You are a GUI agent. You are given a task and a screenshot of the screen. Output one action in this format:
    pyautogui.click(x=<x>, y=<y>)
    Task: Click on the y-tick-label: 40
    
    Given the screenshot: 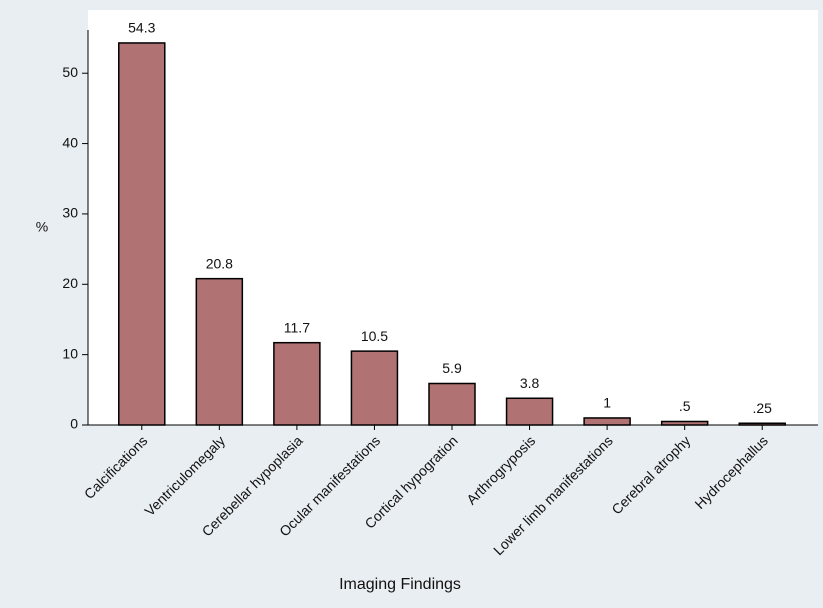 What is the action you would take?
    pyautogui.click(x=70, y=142)
    